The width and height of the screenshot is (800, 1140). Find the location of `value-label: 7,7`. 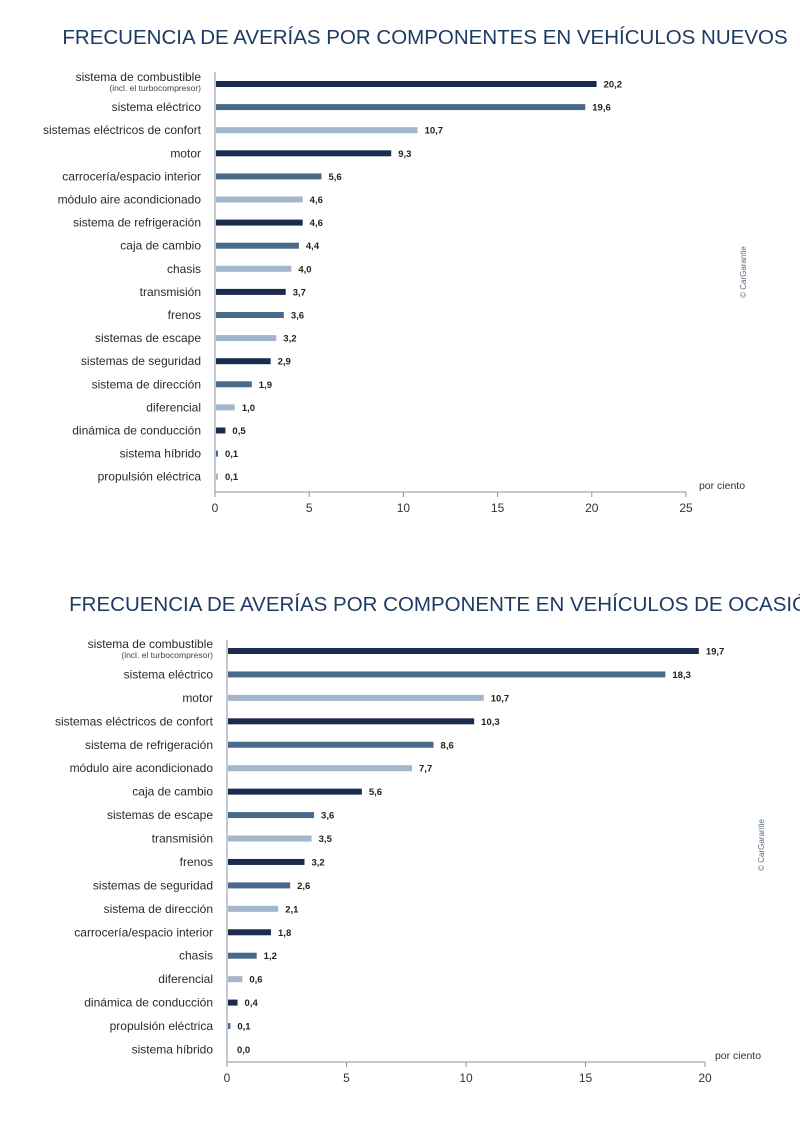

value-label: 7,7 is located at coordinates (425, 769).